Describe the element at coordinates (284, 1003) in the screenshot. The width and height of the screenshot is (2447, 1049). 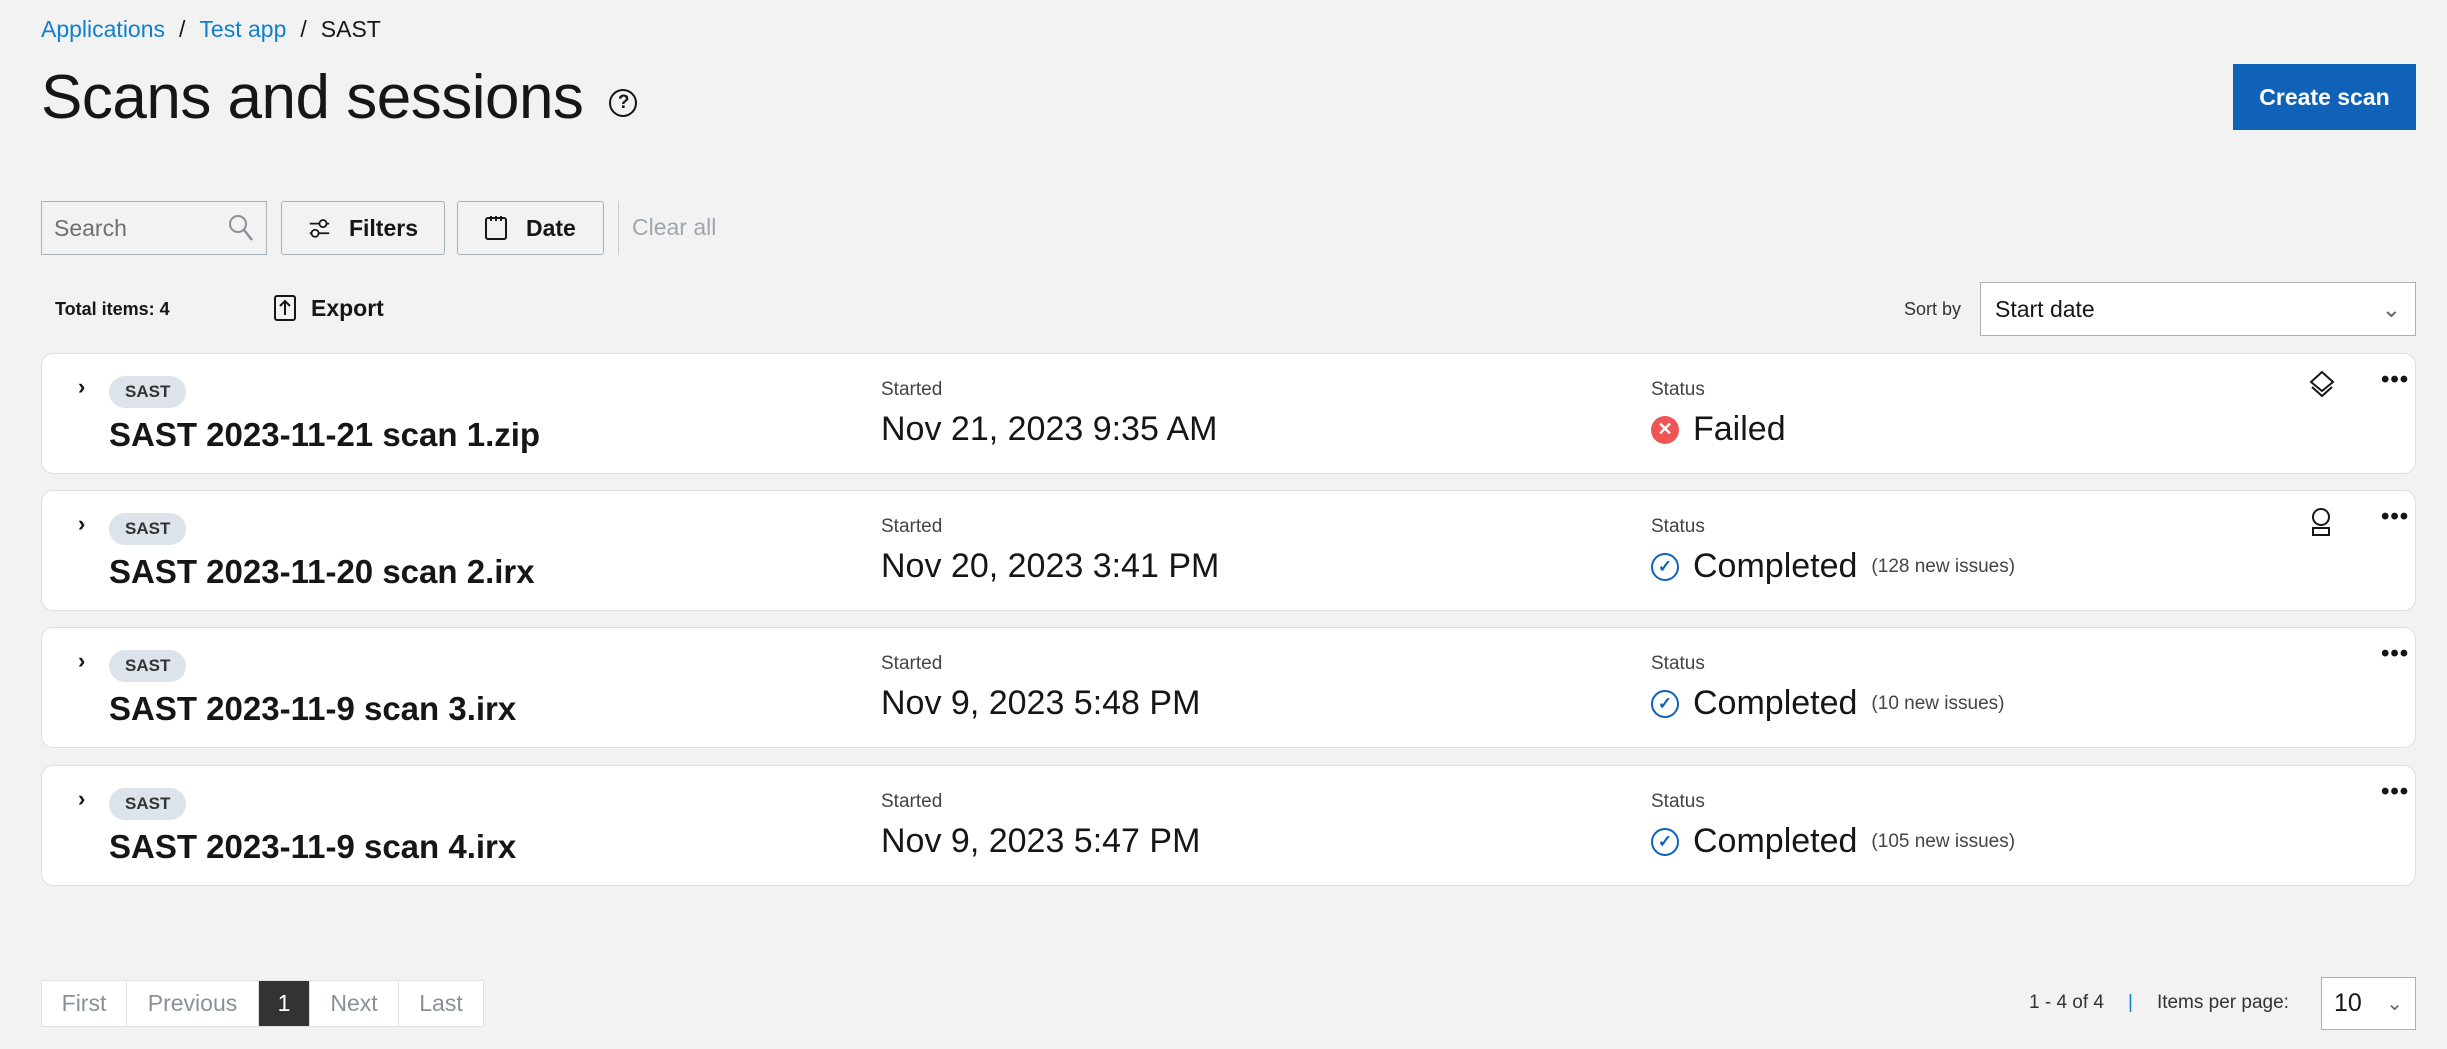
I see `page-1-button: 1` at that location.